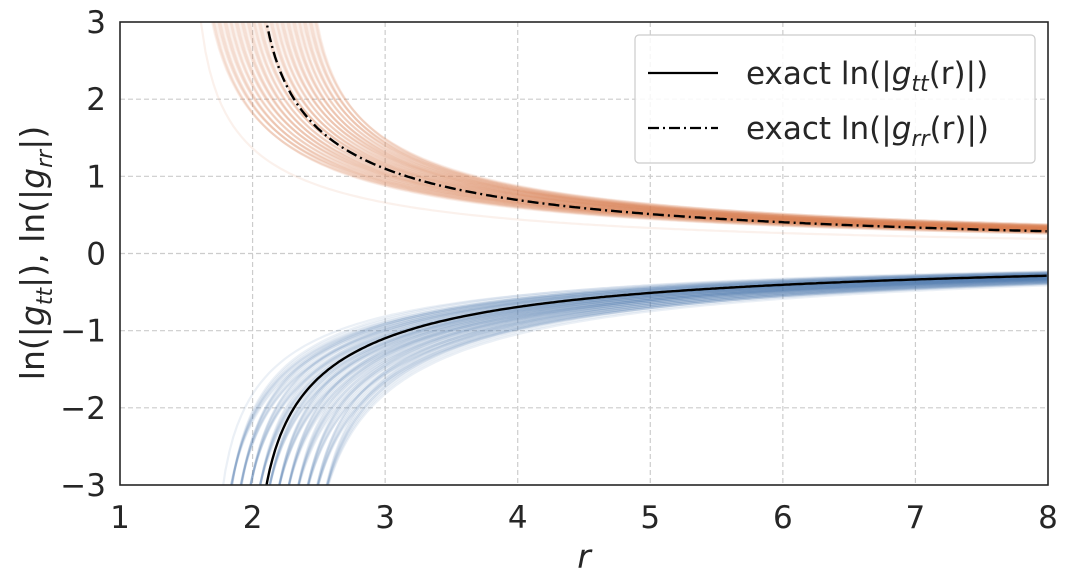  Describe the element at coordinates (83, 409) in the screenshot. I see `y-tick-label: −2` at that location.